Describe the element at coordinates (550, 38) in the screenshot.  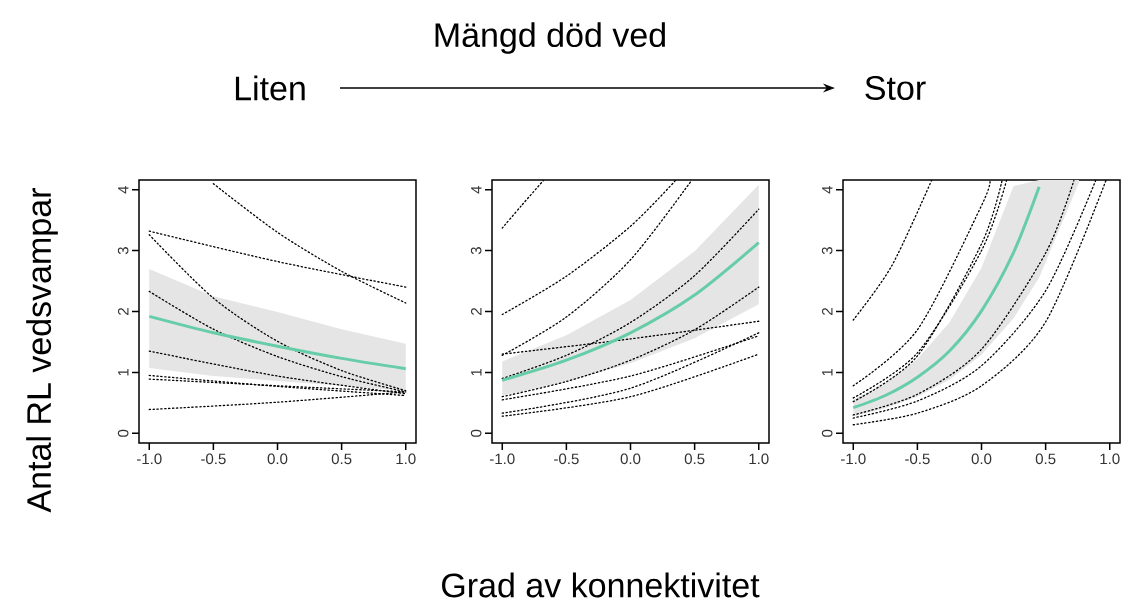
I see `chart-title: Mängd död ved` at that location.